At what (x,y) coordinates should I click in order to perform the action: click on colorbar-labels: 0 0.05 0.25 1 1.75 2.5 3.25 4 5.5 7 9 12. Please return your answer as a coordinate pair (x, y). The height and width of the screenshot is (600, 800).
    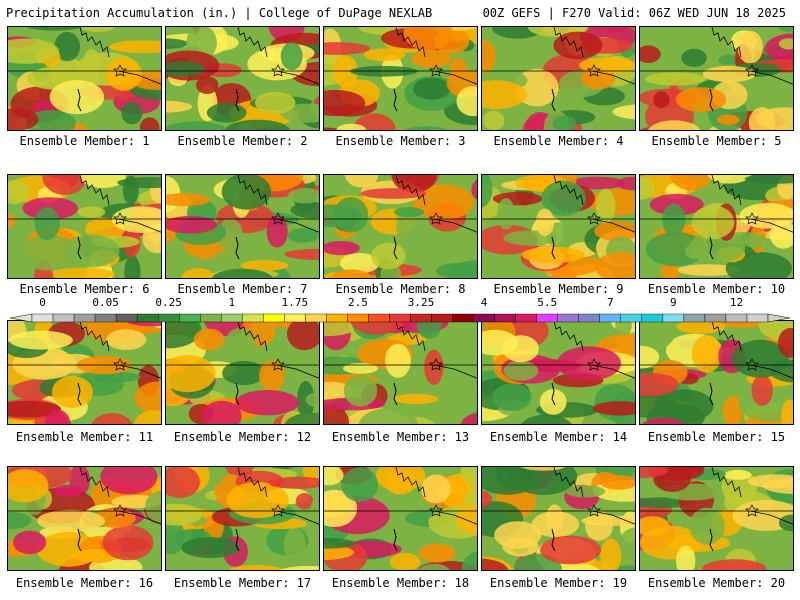
    Looking at the image, I should click on (400, 302).